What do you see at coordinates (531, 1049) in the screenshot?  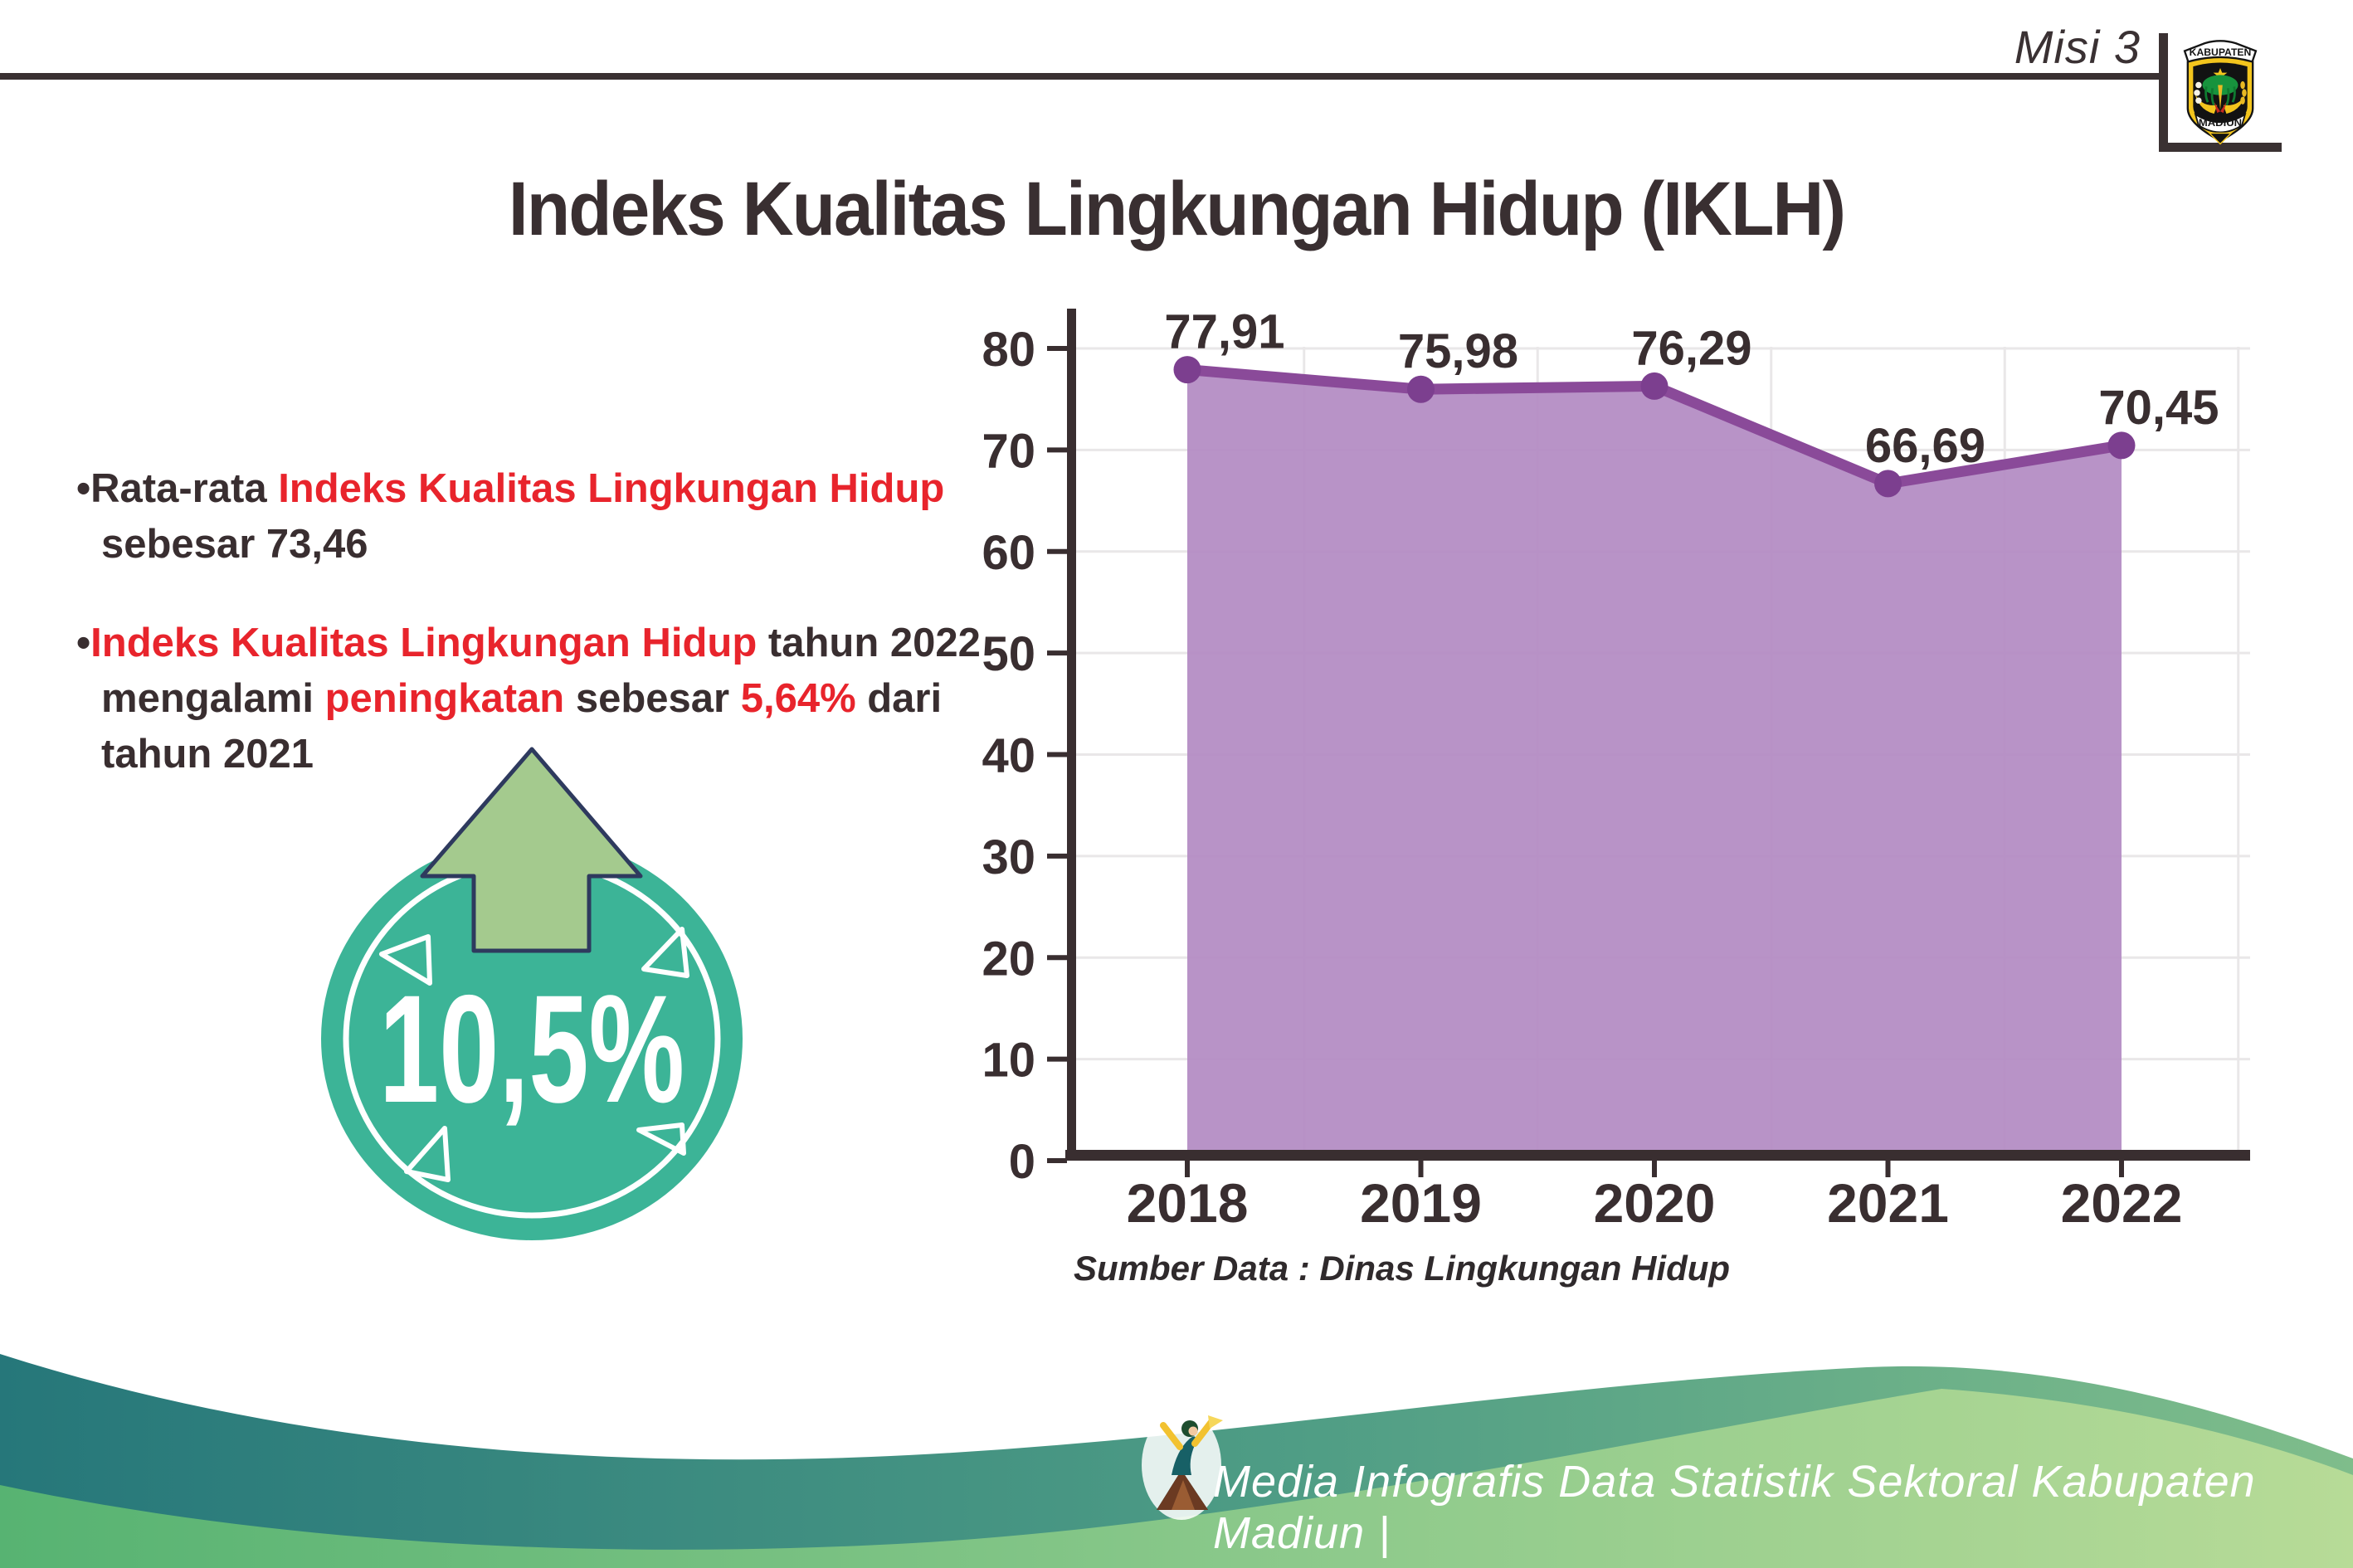 I see `badge-value: 10,5%` at bounding box center [531, 1049].